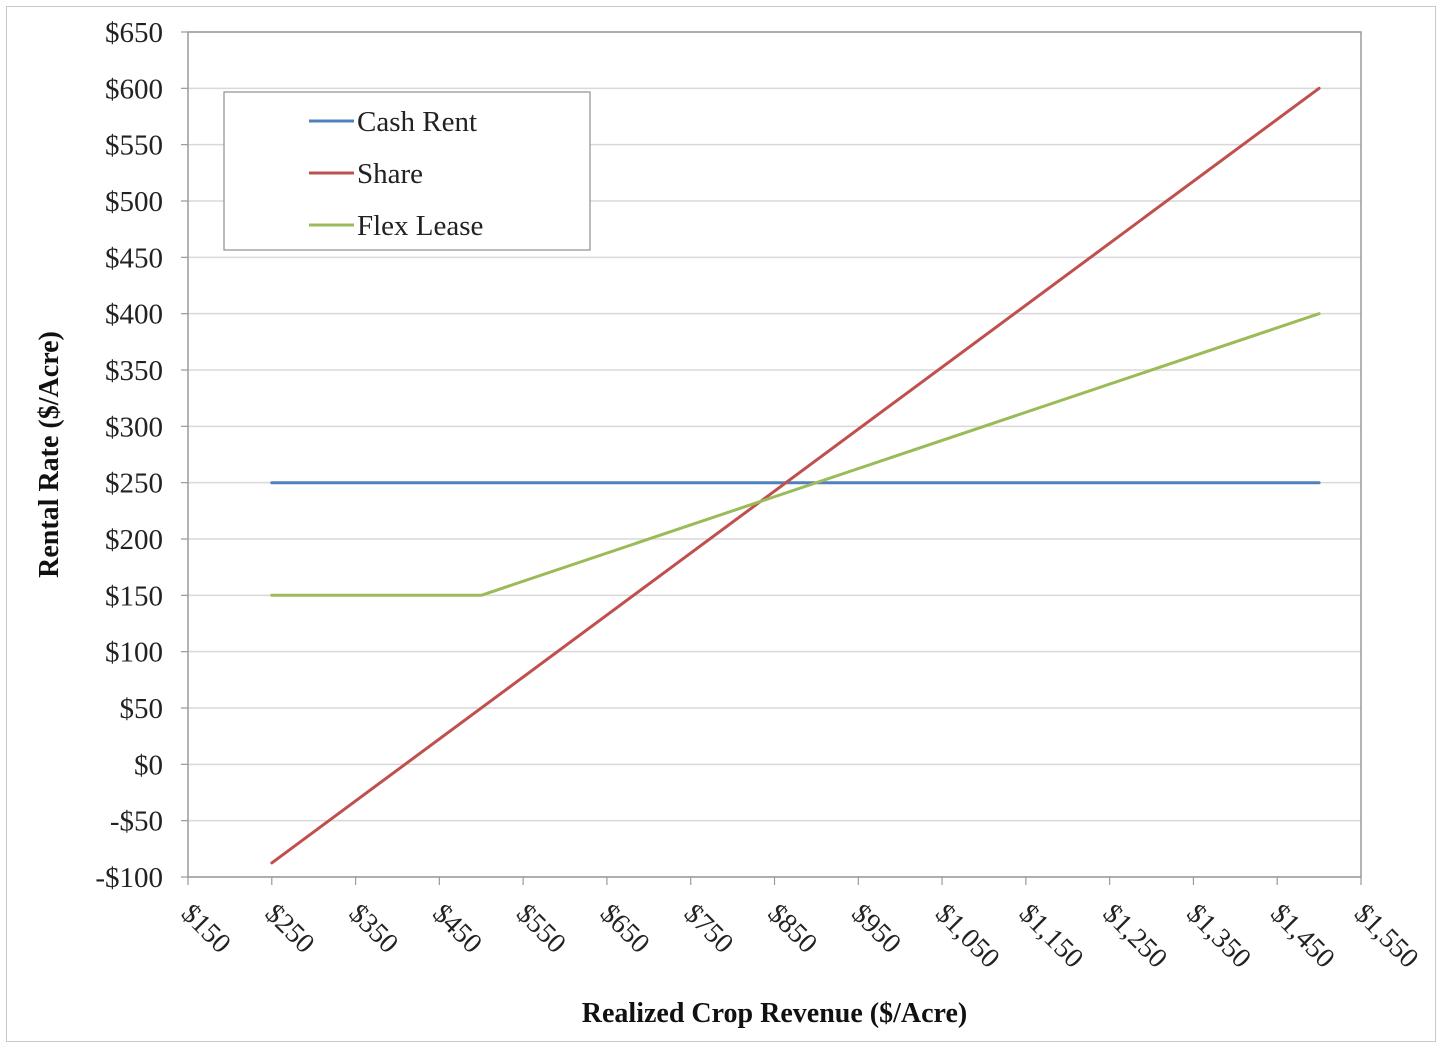  What do you see at coordinates (1051, 936) in the screenshot?
I see `x-tick-label: $1,150` at bounding box center [1051, 936].